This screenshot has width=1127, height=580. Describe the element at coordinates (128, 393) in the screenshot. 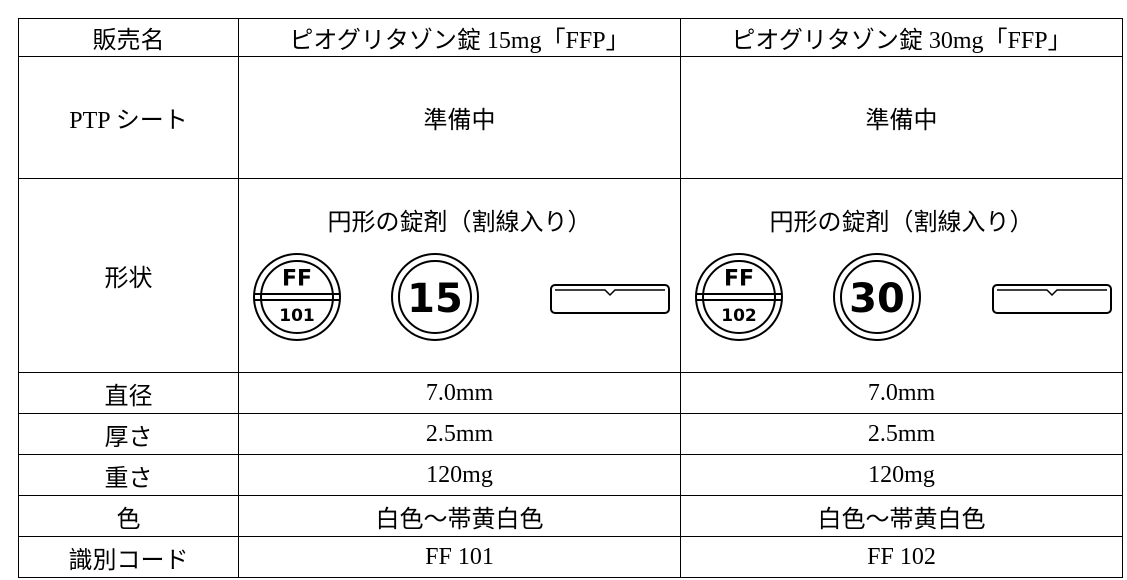

I see `row-label: 直径` at that location.